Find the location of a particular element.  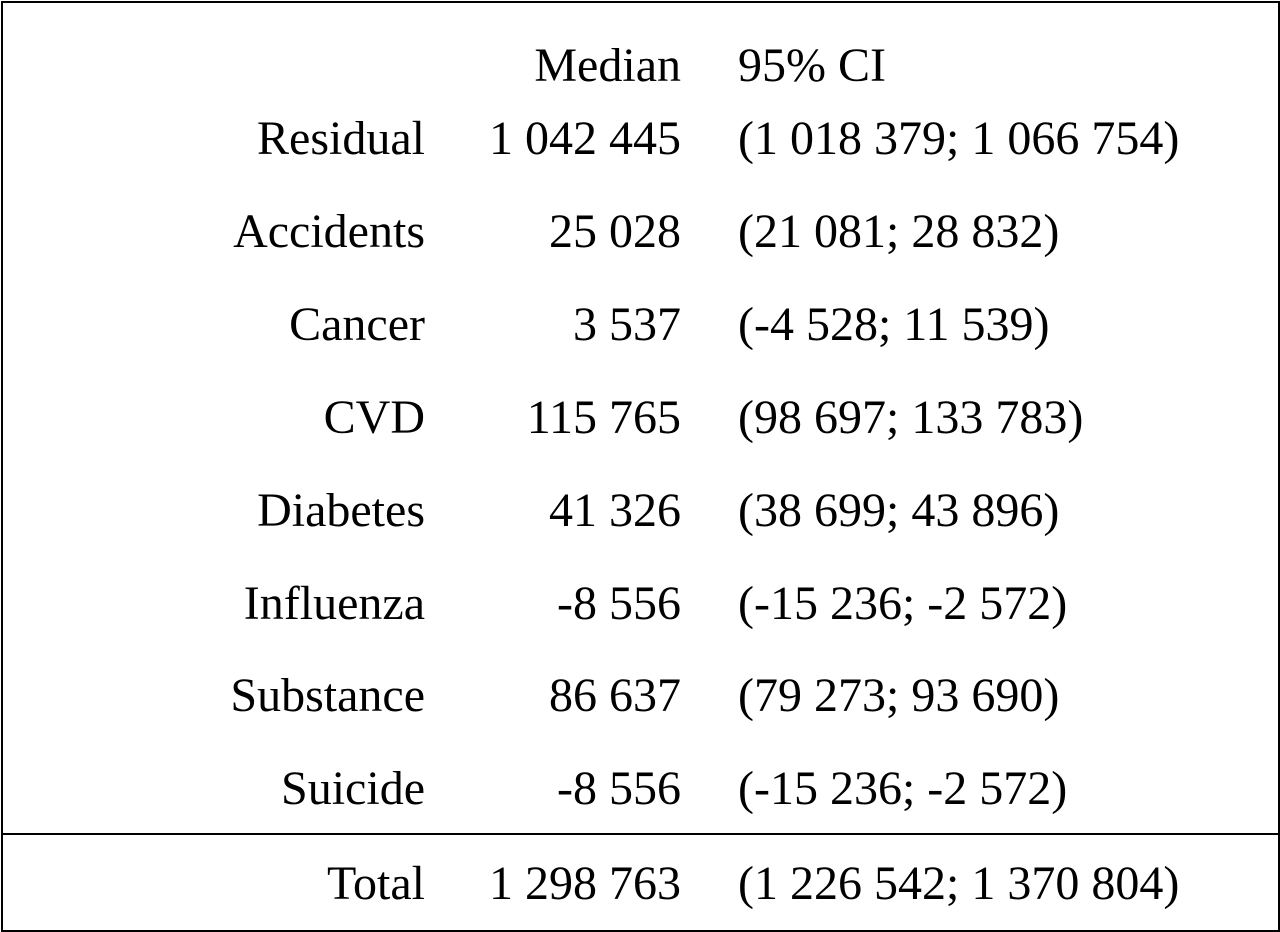

table-row: CVD 115 765 (98 697; 133 783) is located at coordinates (640, 418).